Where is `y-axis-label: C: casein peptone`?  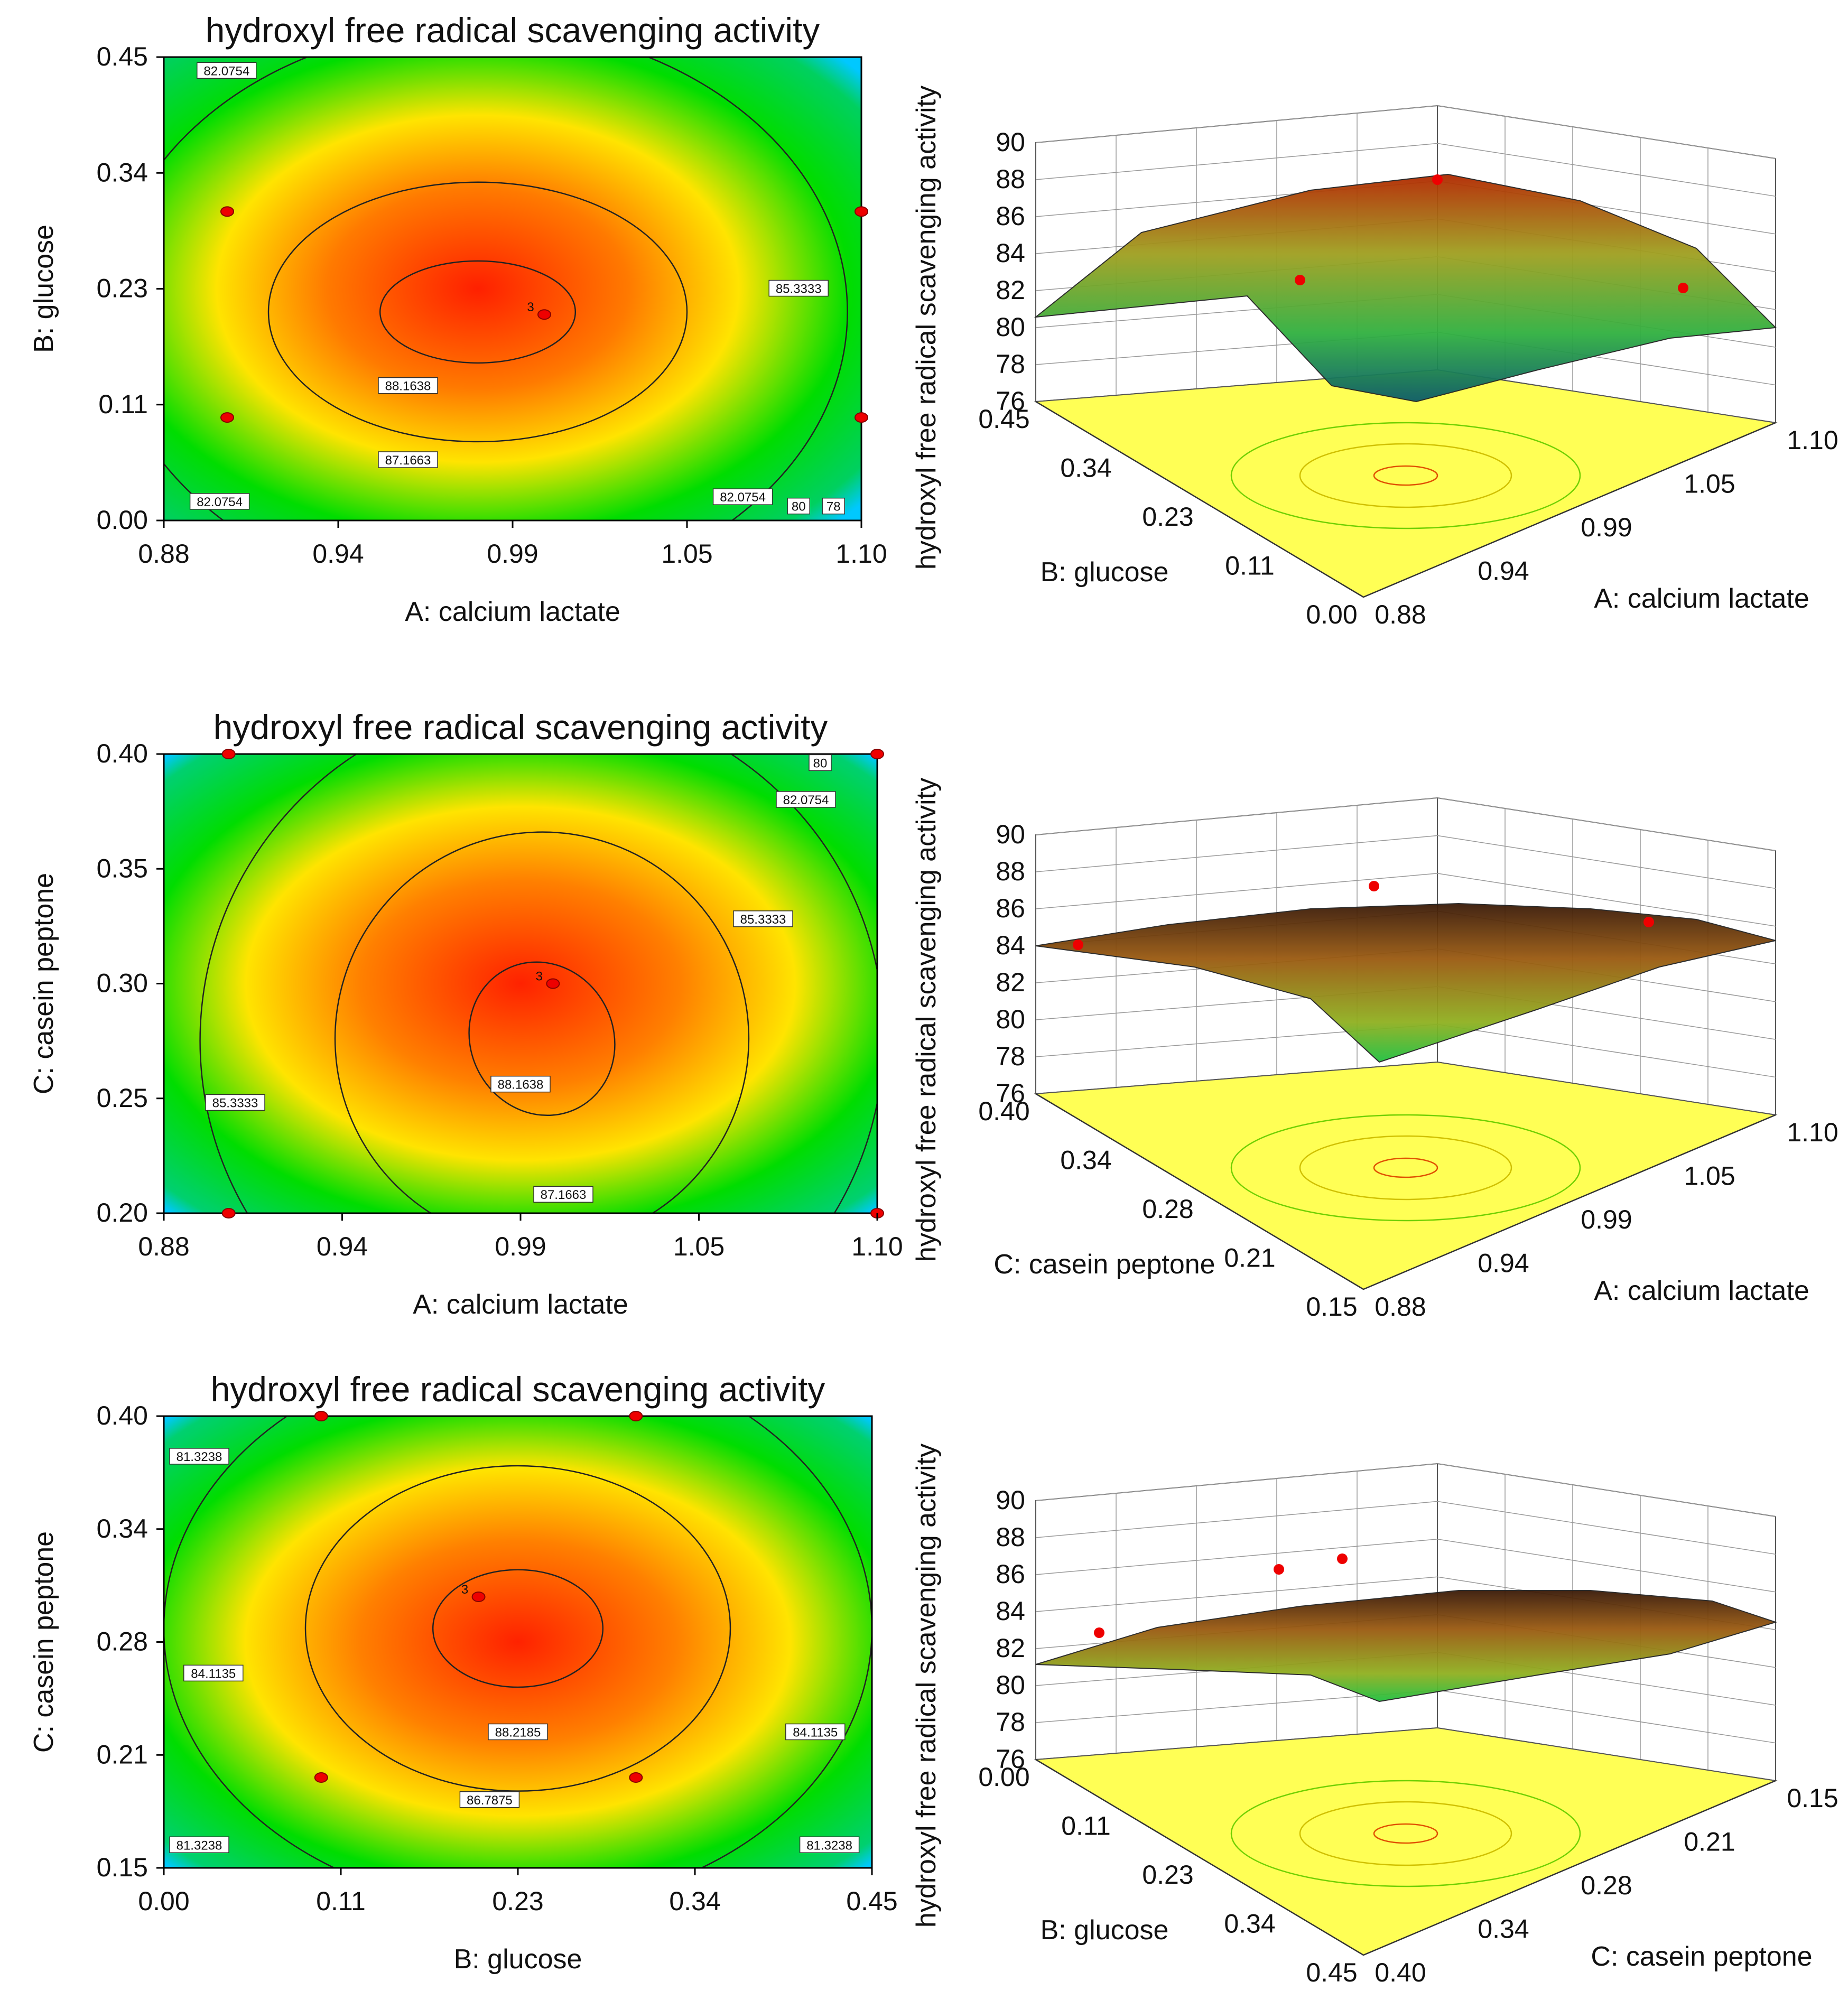
y-axis-label: C: casein peptone is located at coordinates (1104, 1264).